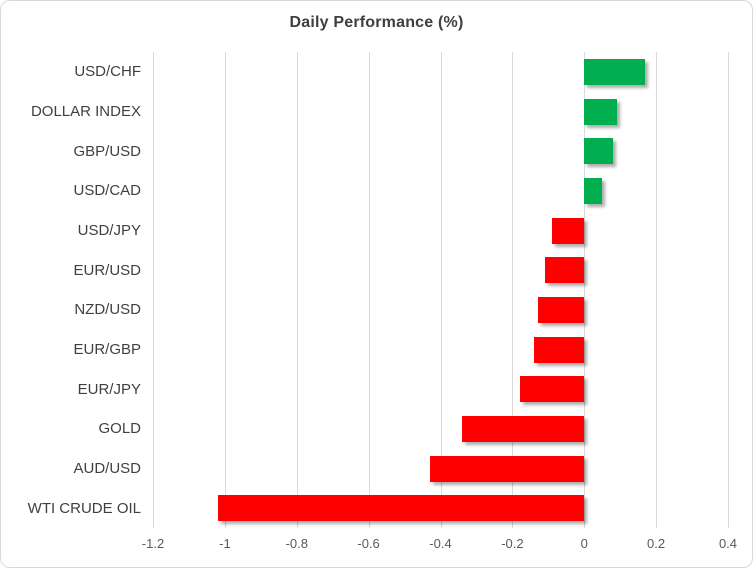 The height and width of the screenshot is (568, 753). What do you see at coordinates (225, 543) in the screenshot?
I see `x-tick-label: -1` at bounding box center [225, 543].